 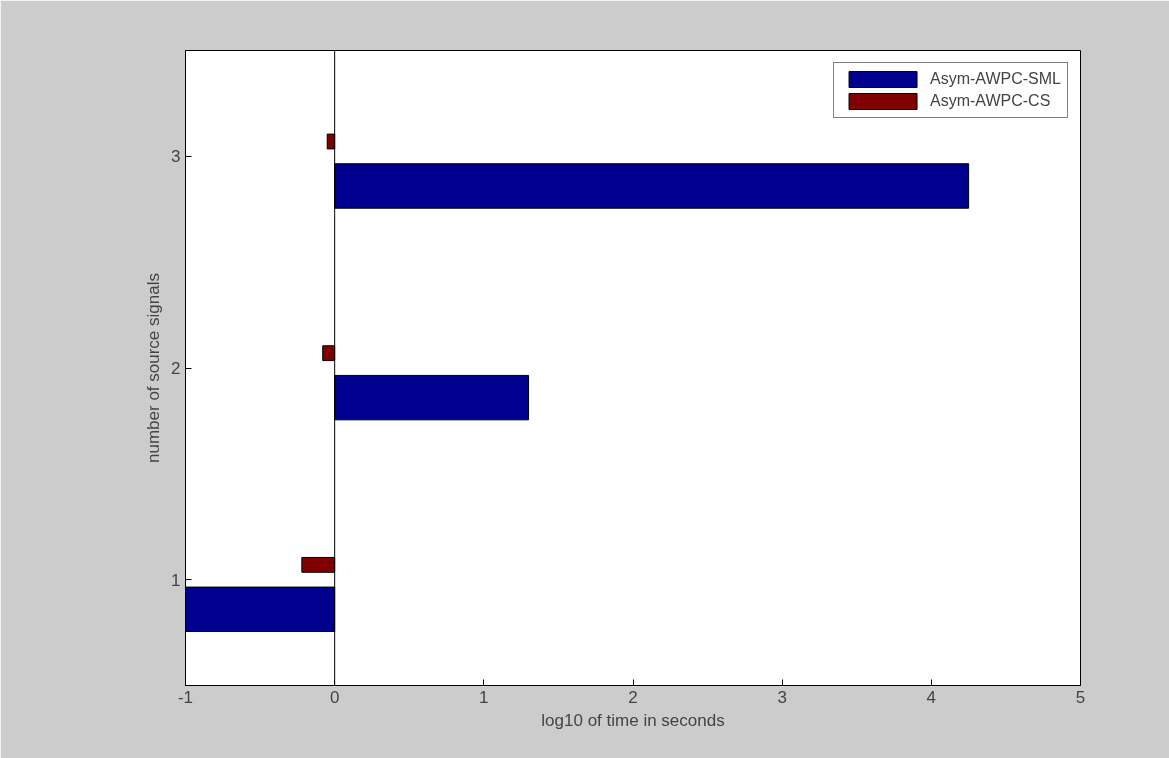 I want to click on x-tick-label: 2, so click(x=633, y=697).